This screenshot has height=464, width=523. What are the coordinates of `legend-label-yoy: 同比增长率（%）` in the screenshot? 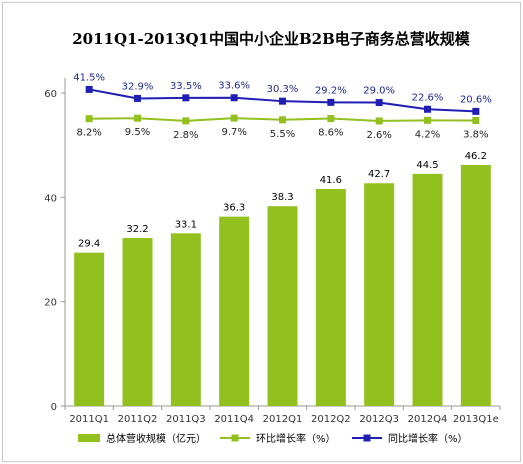 It's located at (428, 438).